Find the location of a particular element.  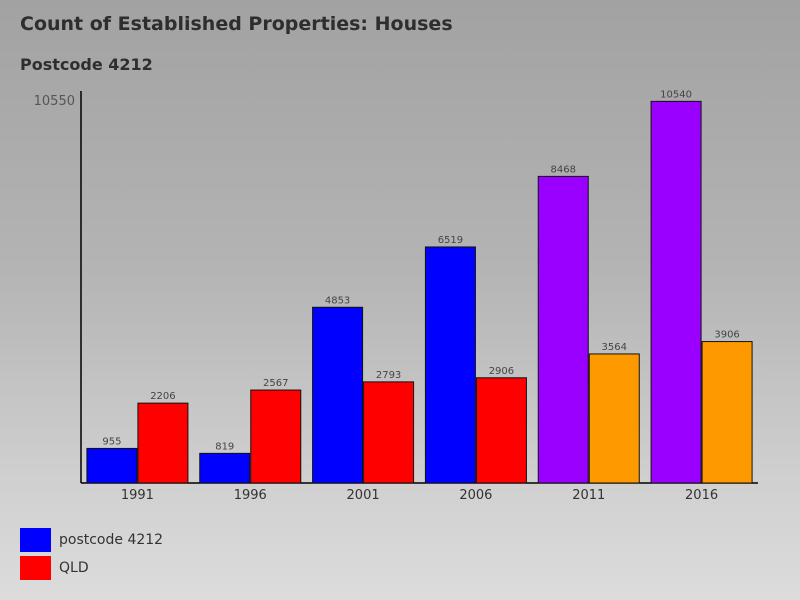

bar-postcode-2006 is located at coordinates (450, 365).